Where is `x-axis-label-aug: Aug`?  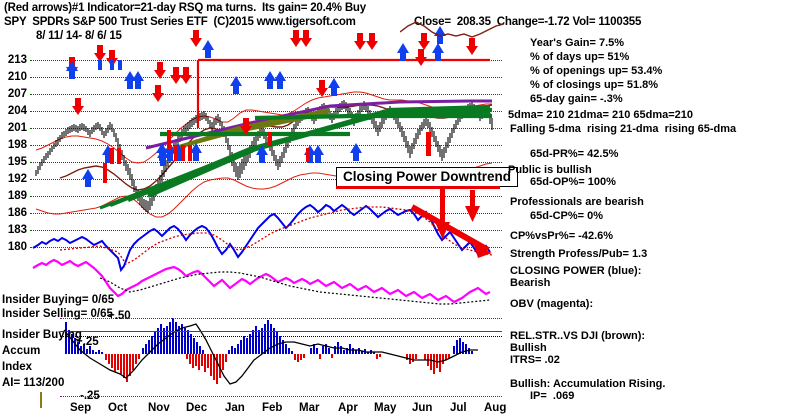
x-axis-label-aug: Aug is located at coordinates (495, 408).